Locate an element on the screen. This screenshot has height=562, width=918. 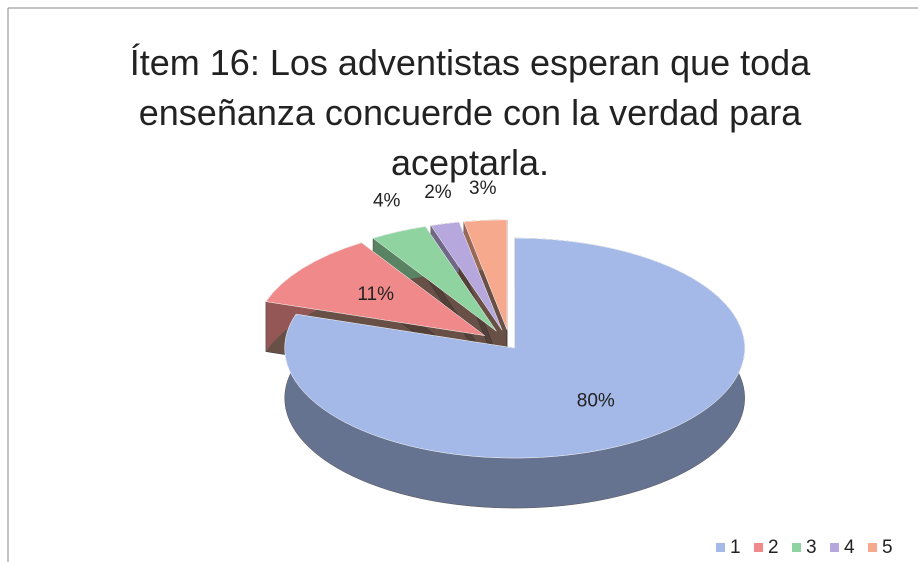
legend-label: 1 is located at coordinates (735, 547).